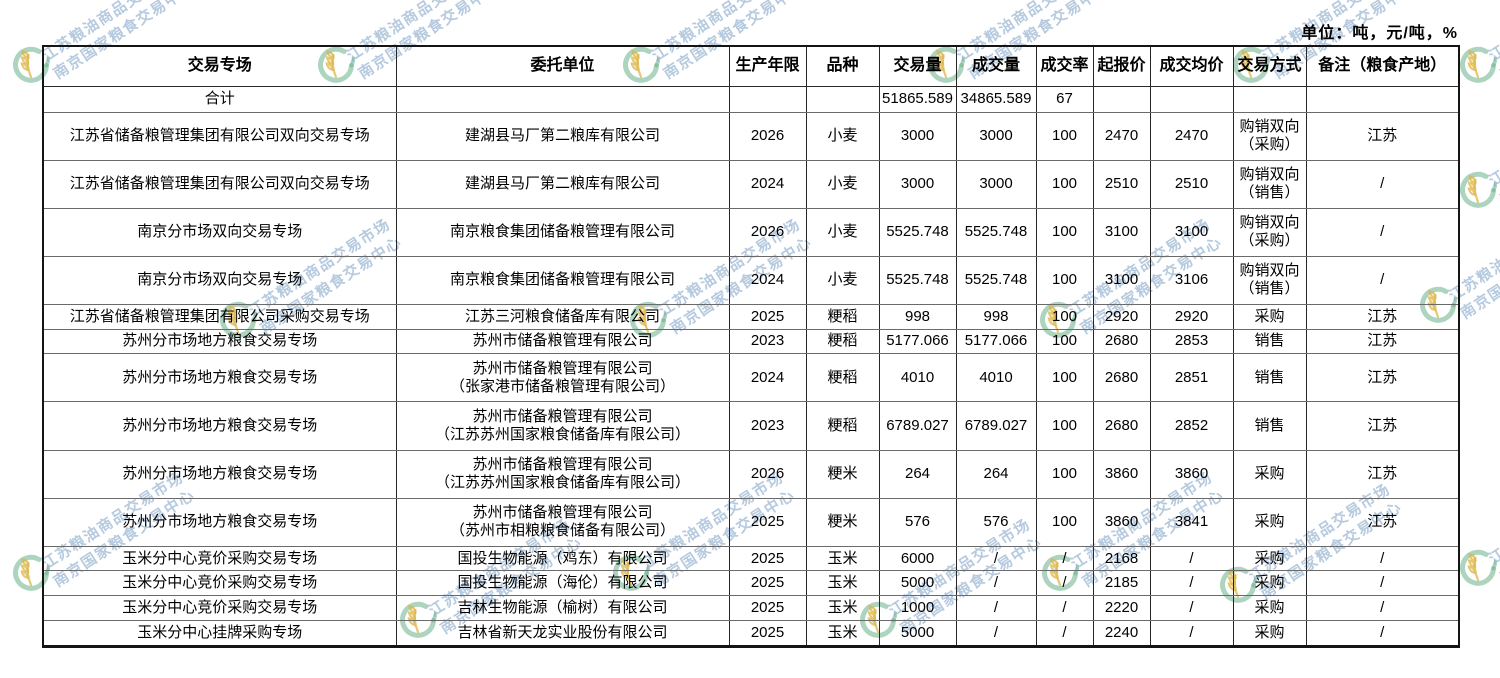 This screenshot has width=1500, height=678. Describe the element at coordinates (1121, 66) in the screenshot. I see `column-header: 起报价` at that location.